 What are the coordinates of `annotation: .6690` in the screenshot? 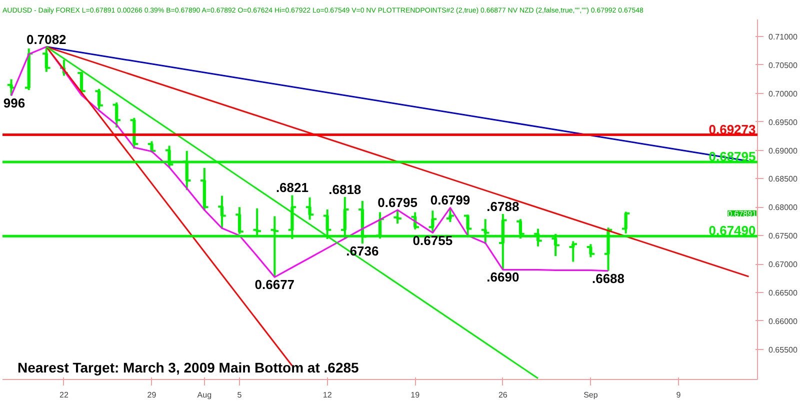 It's located at (503, 277).